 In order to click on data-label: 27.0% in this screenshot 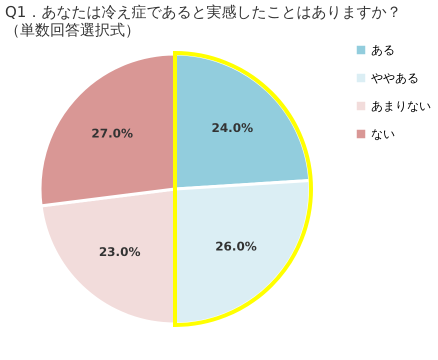, I will do `click(112, 133)`.